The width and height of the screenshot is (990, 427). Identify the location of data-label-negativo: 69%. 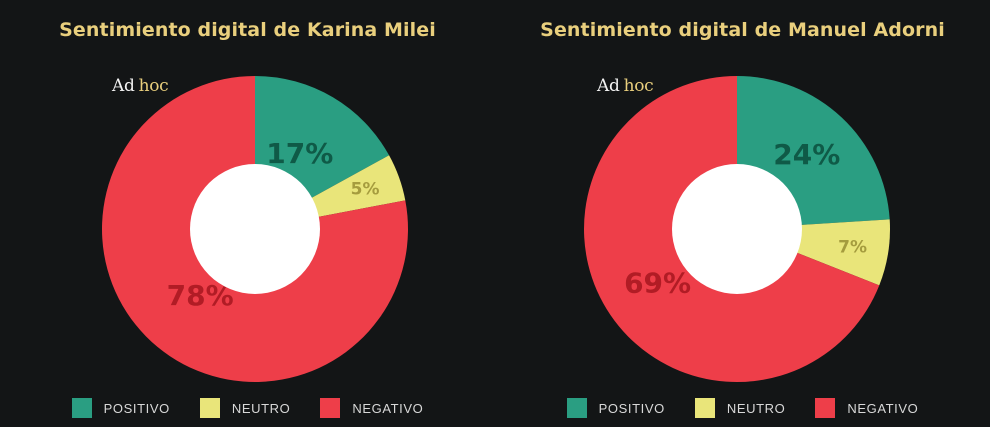
(657, 282).